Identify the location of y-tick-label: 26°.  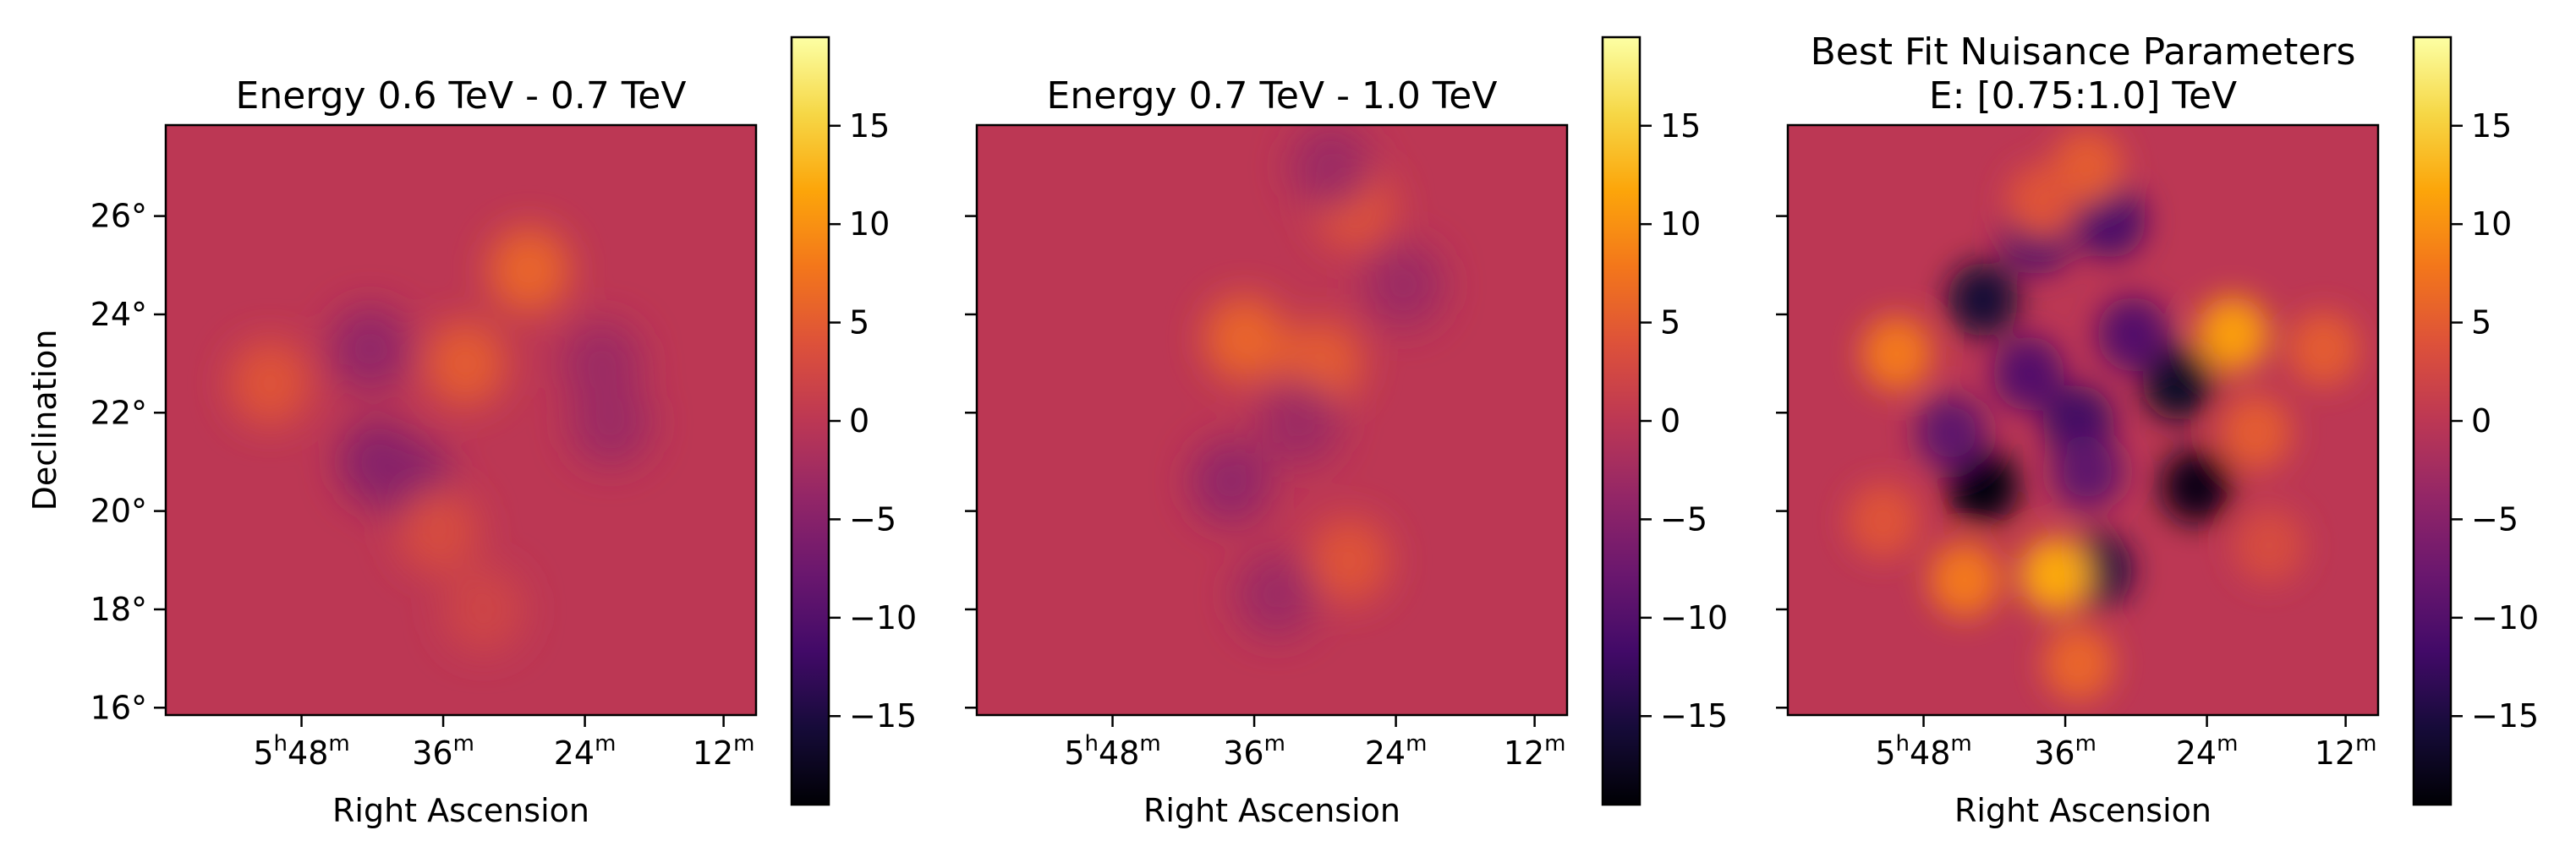
(118, 216).